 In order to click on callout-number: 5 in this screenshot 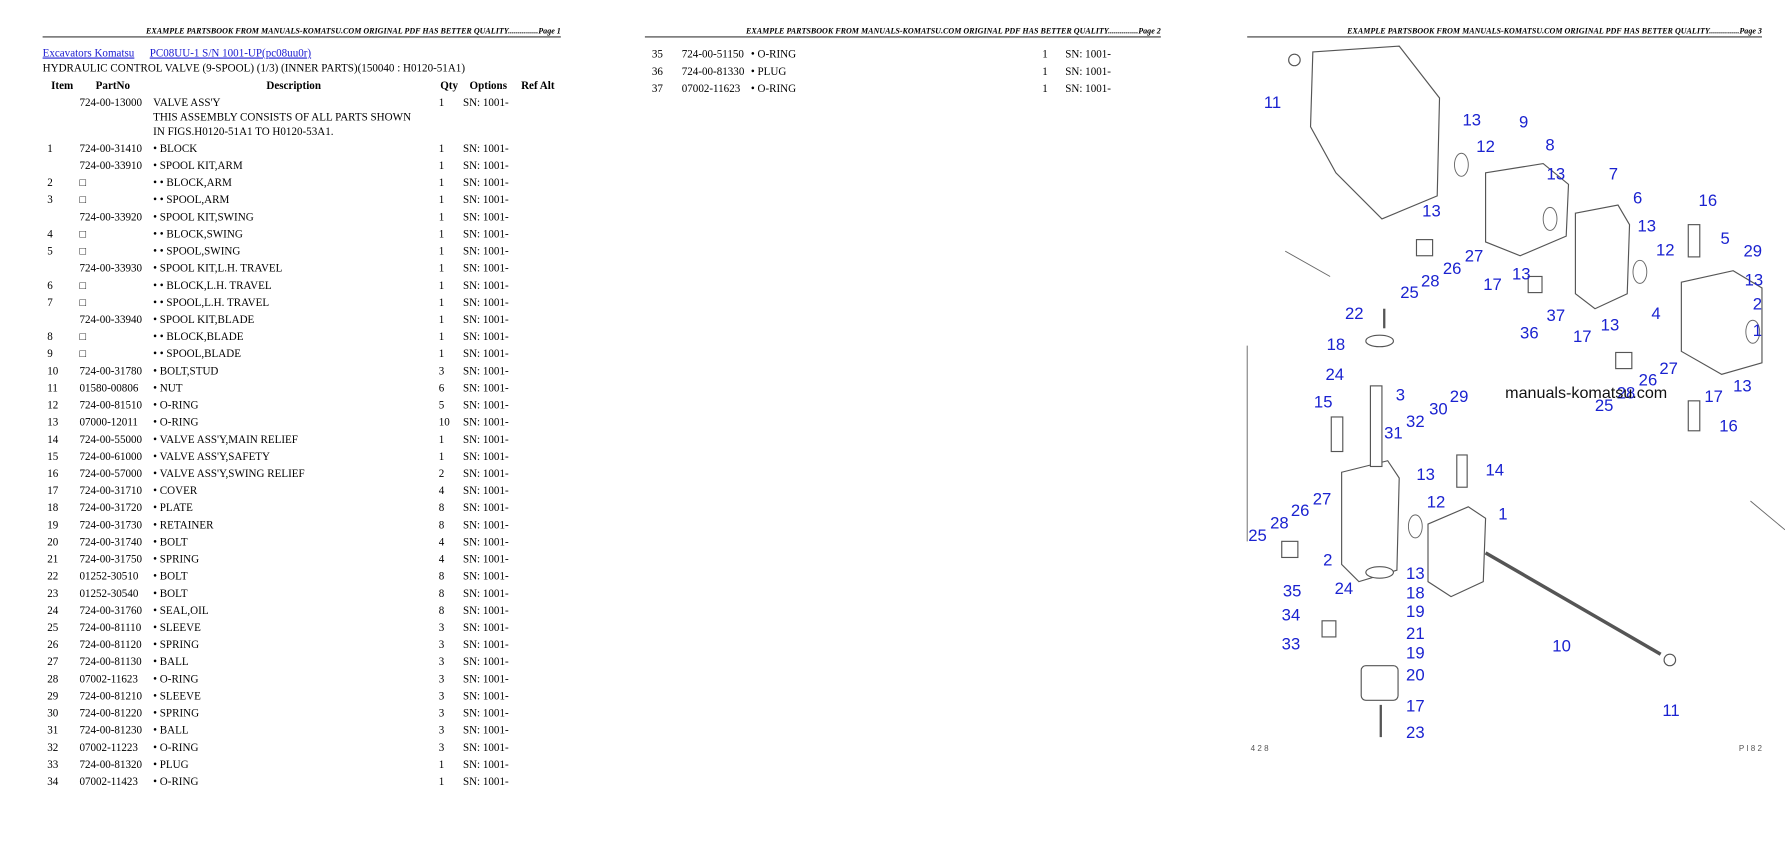, I will do `click(1724, 238)`.